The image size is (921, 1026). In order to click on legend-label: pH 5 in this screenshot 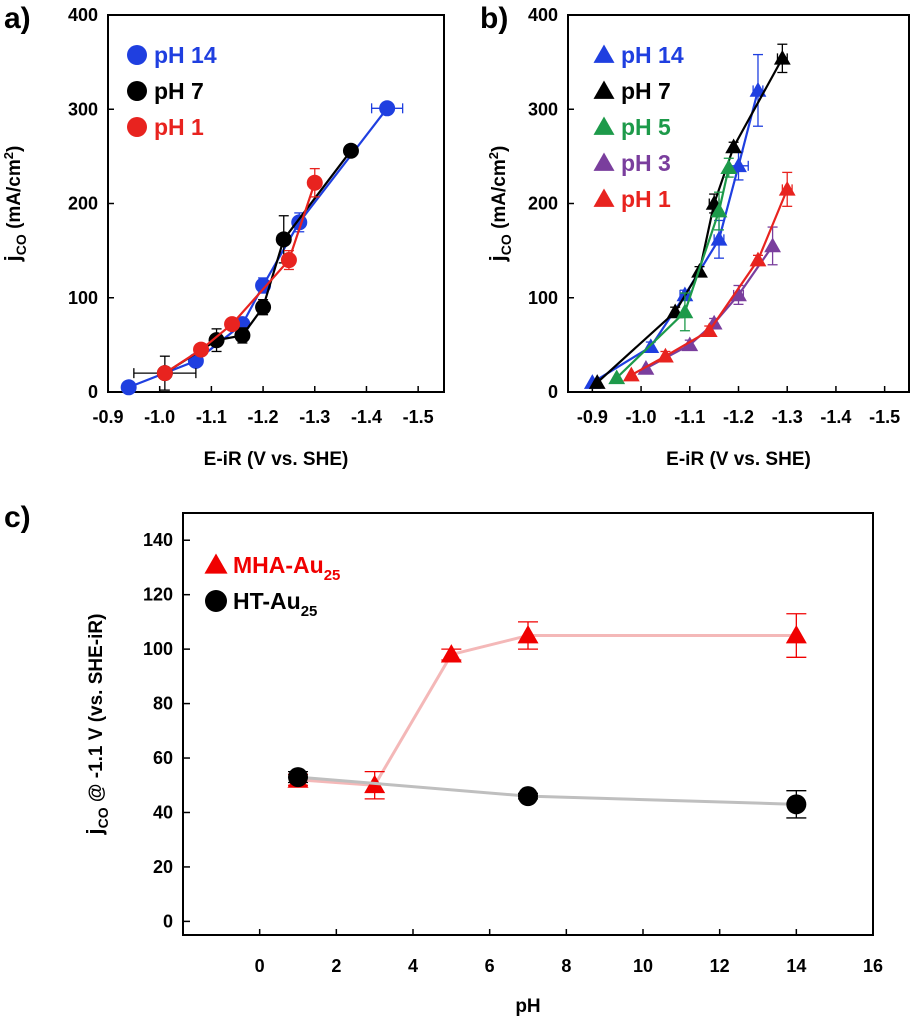, I will do `click(646, 127)`.